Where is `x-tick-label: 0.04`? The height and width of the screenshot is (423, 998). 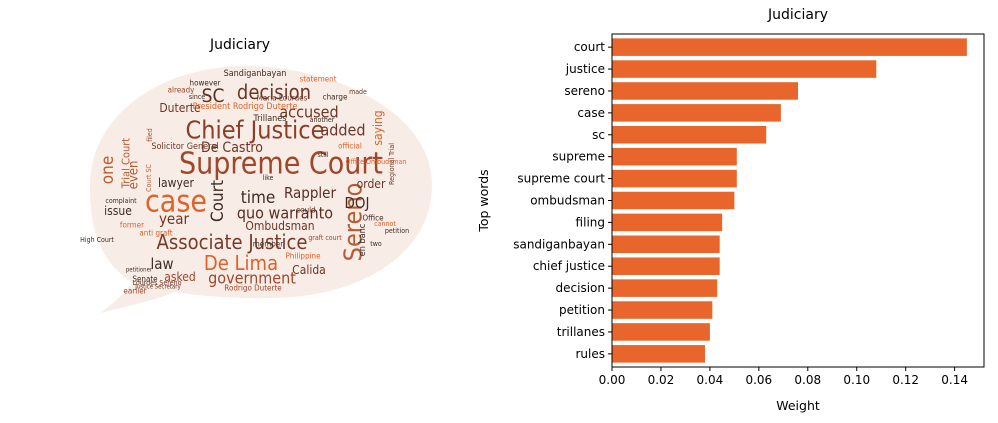
x-tick-label: 0.04 is located at coordinates (710, 380).